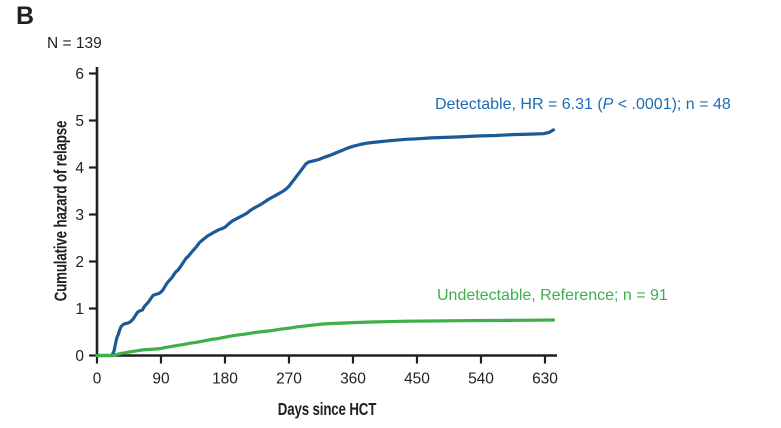 This screenshot has height=428, width=781. I want to click on detectable-label-suffix: < .0001); n = 48, so click(672, 104).